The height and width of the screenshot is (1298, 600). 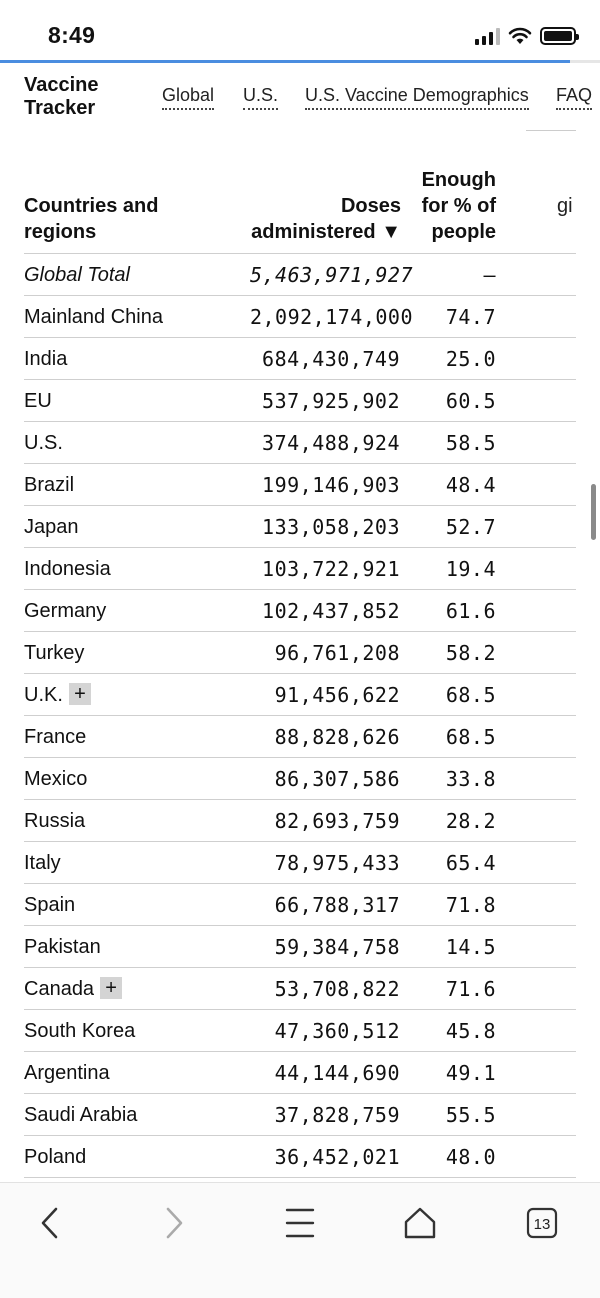 What do you see at coordinates (91, 219) in the screenshot?
I see `column-header-country: Countries and regions` at bounding box center [91, 219].